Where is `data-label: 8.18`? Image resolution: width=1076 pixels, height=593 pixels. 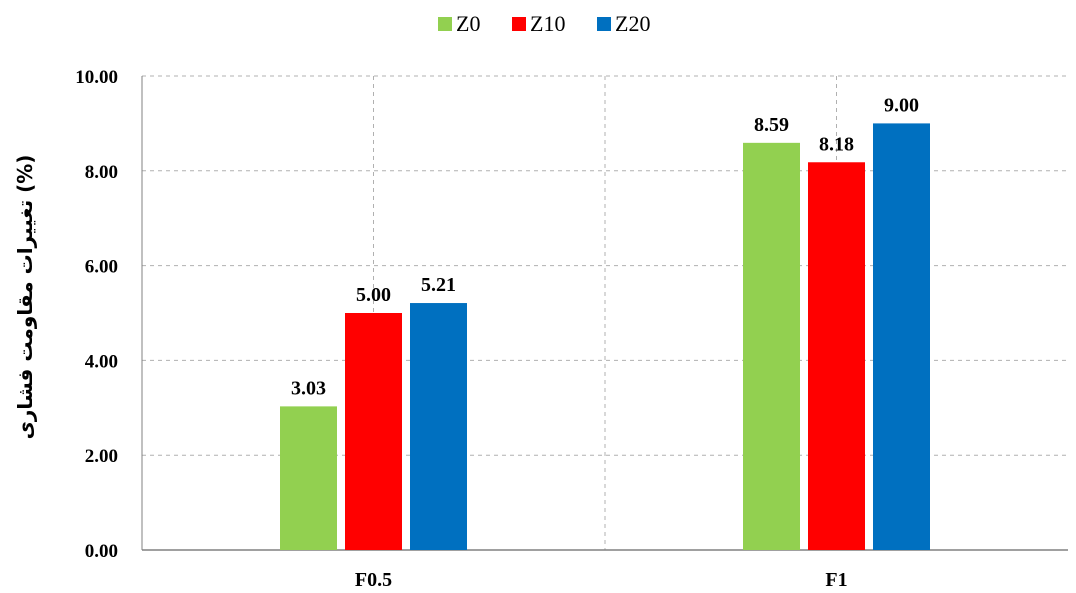
data-label: 8.18 is located at coordinates (836, 144).